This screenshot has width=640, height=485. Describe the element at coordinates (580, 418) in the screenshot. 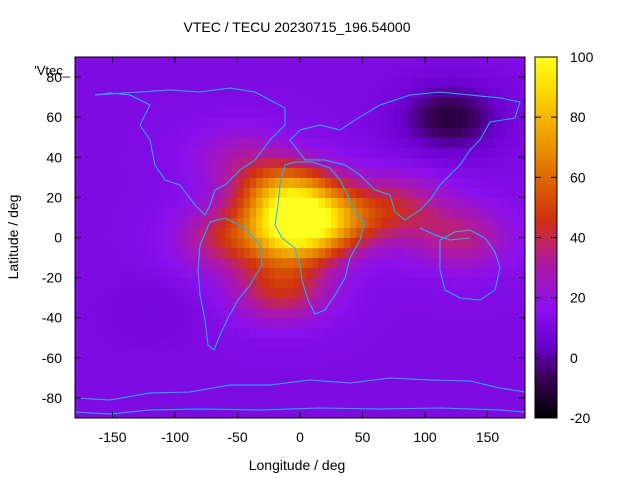

I see `colorbar-tick-label: -20` at that location.